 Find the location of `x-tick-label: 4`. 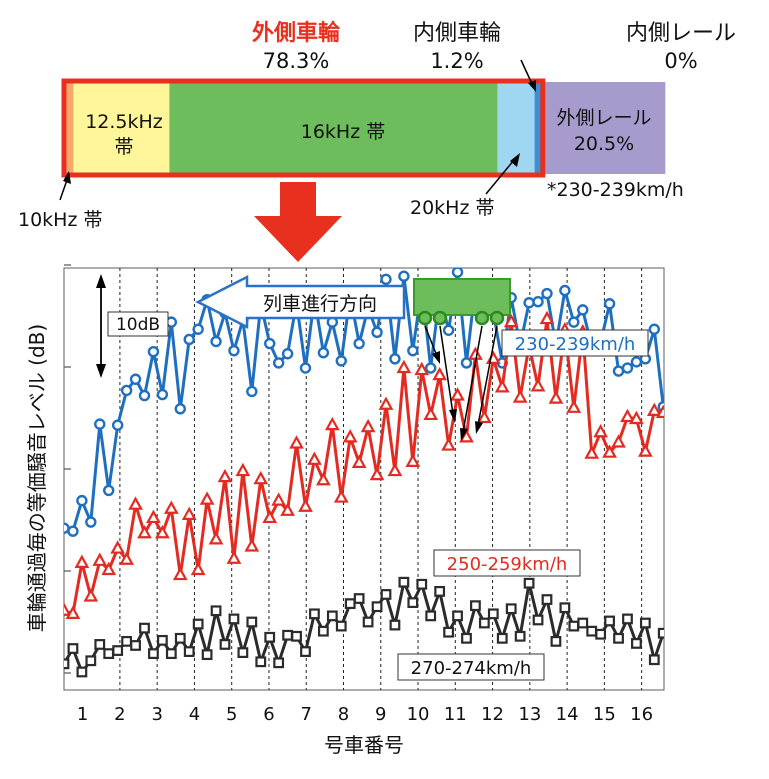

x-tick-label: 4 is located at coordinates (194, 714).